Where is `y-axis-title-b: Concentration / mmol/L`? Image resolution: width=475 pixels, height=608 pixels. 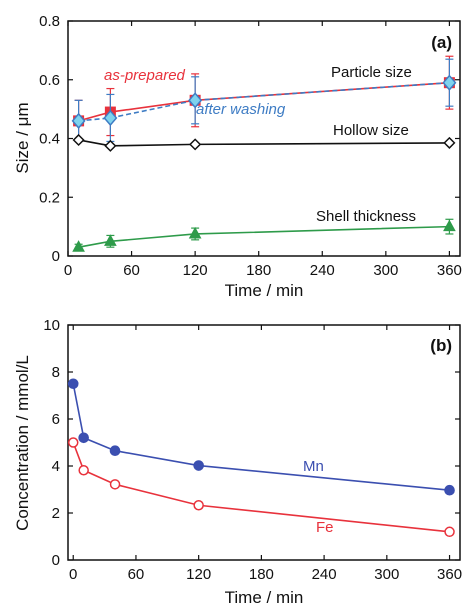
y-axis-title-b: Concentration / mmol/L is located at coordinates (22, 443).